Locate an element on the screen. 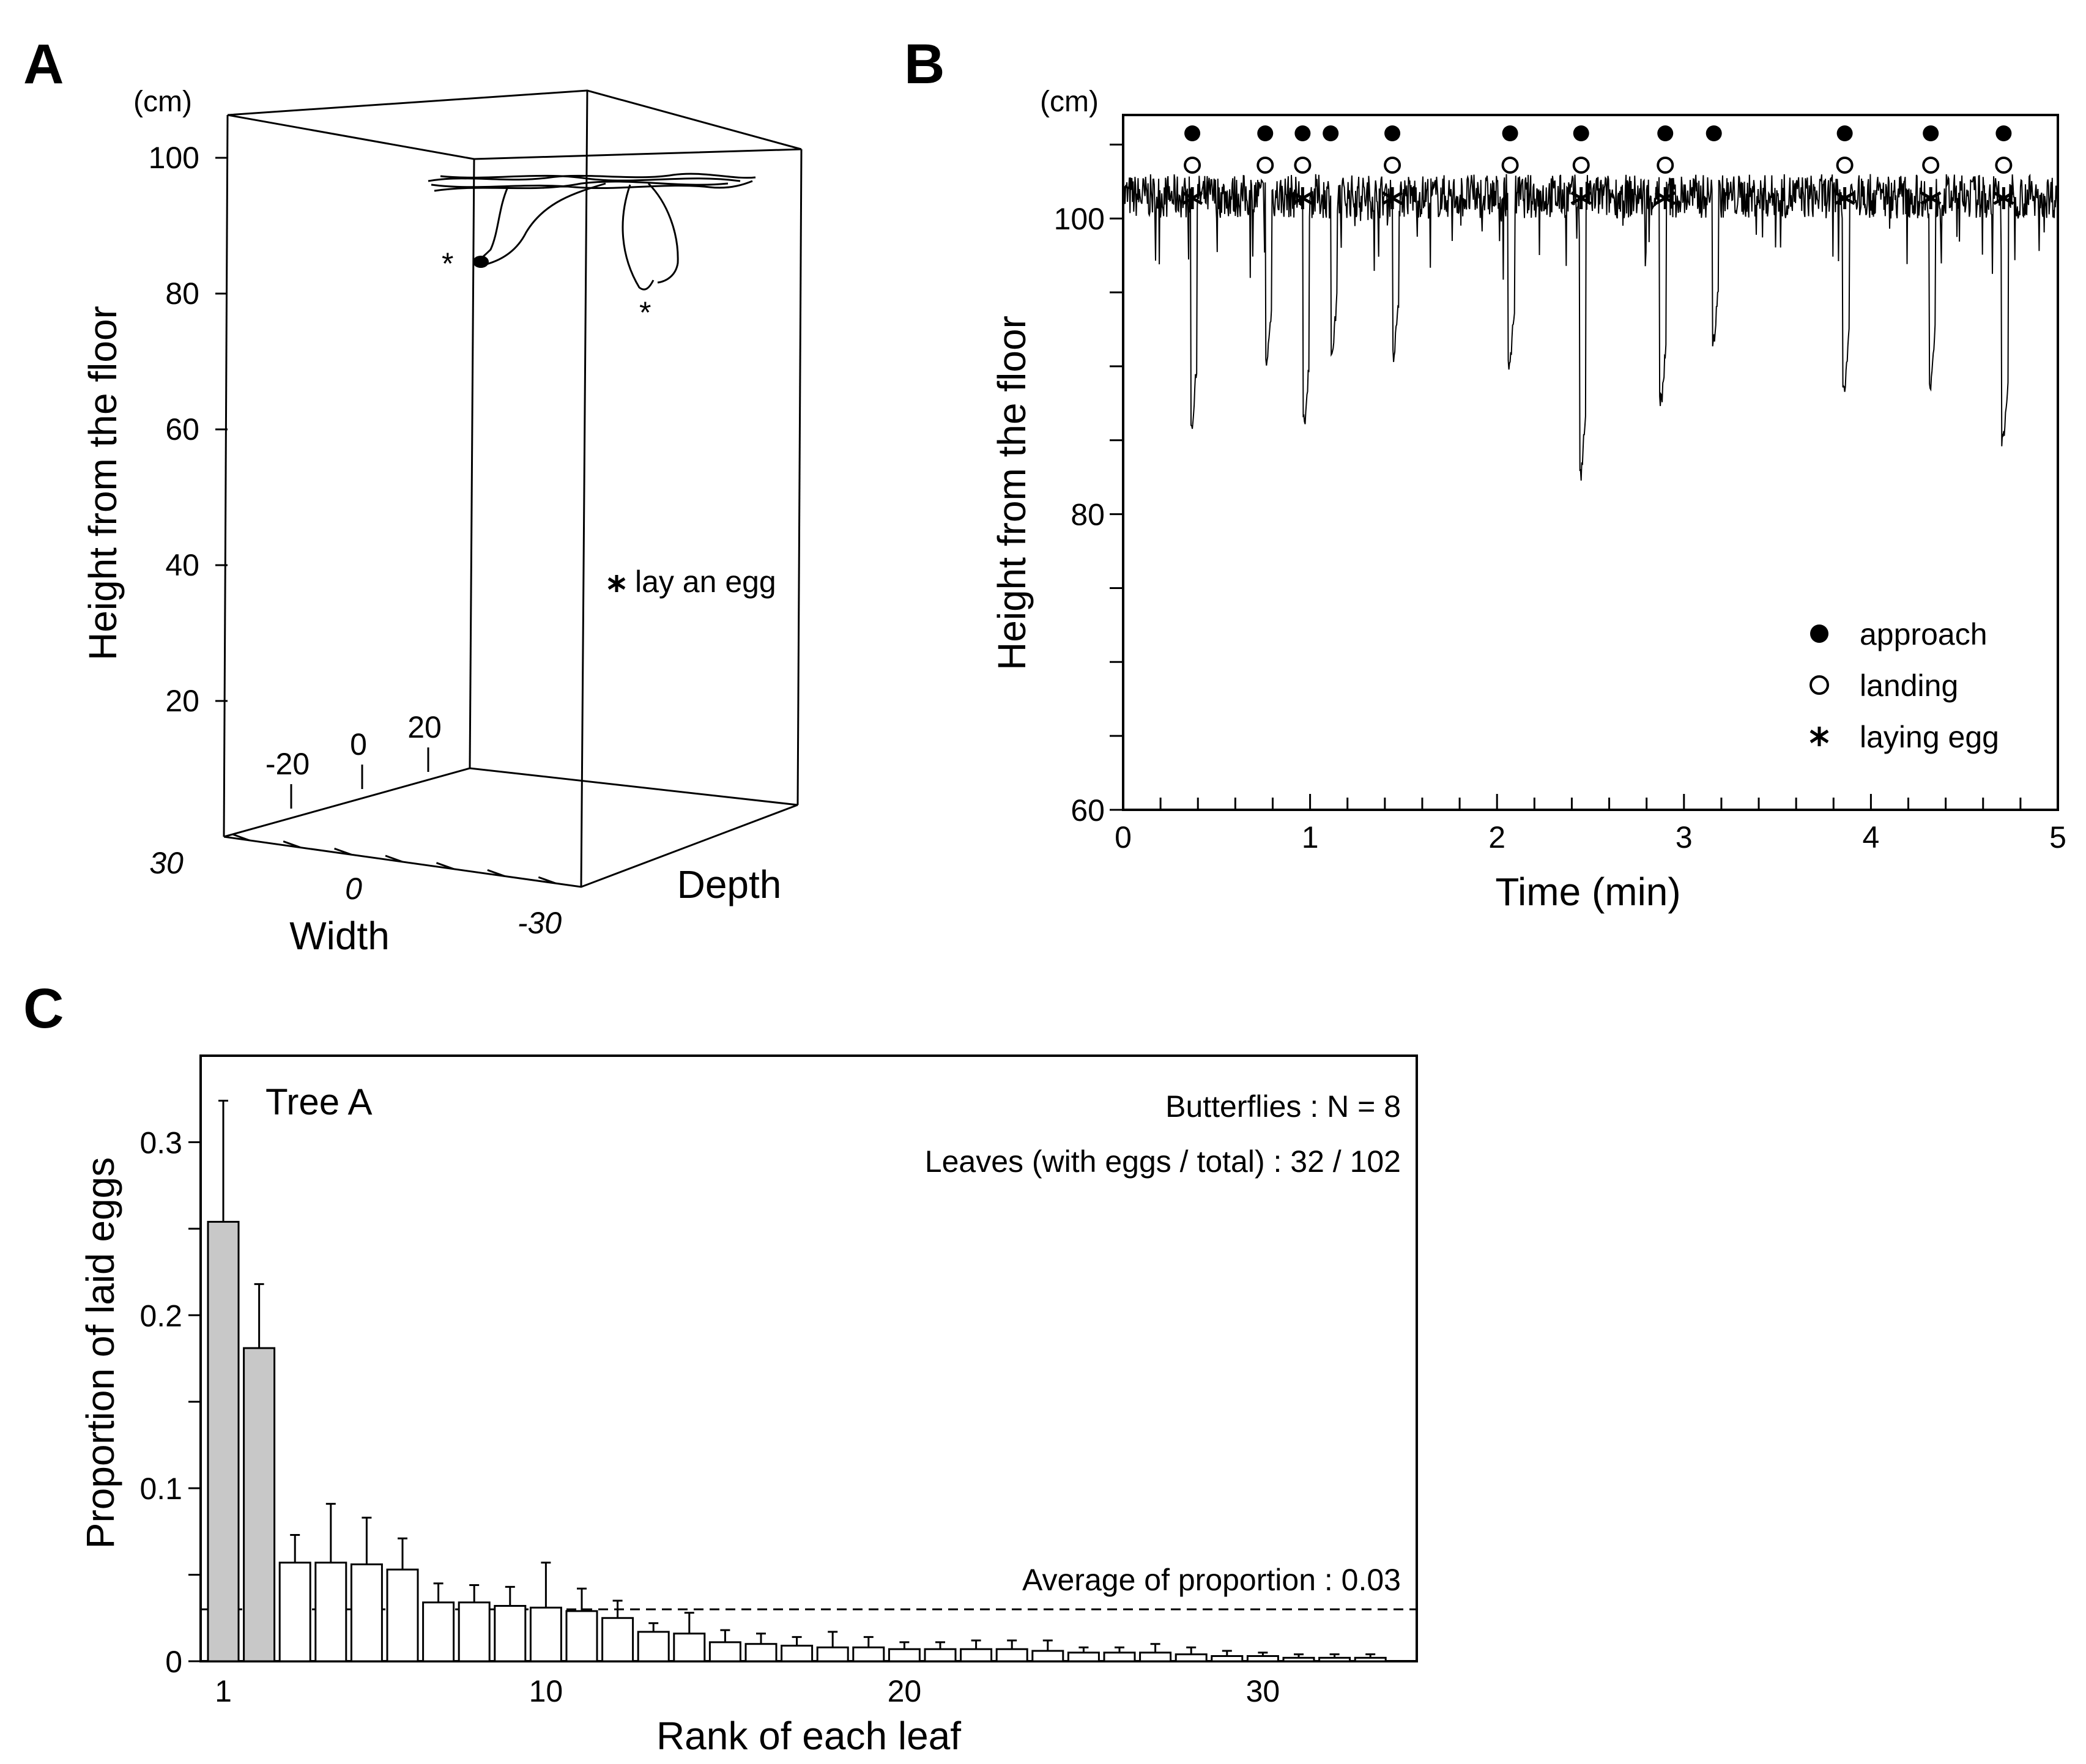 This screenshot has width=2086, height=1764. filled-circle-icon is located at coordinates (1819, 633).